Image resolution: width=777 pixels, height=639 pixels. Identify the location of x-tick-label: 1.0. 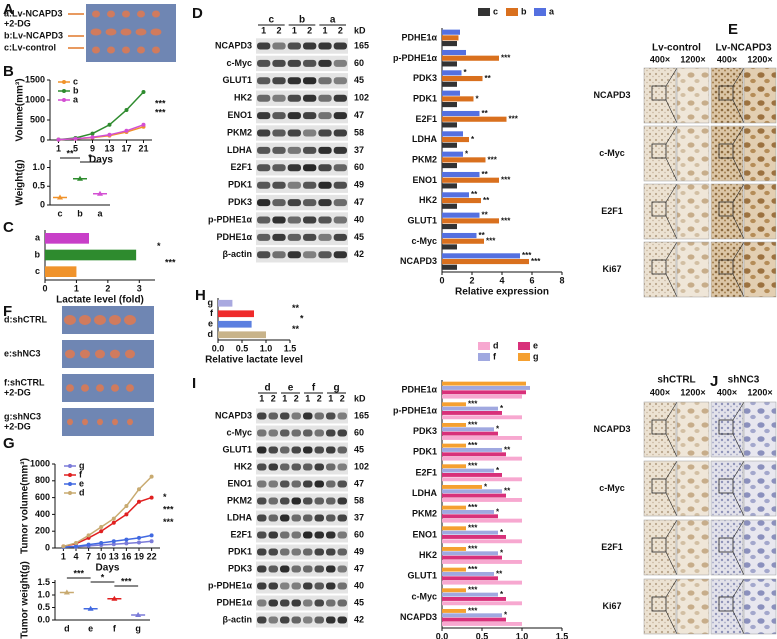
(522, 635).